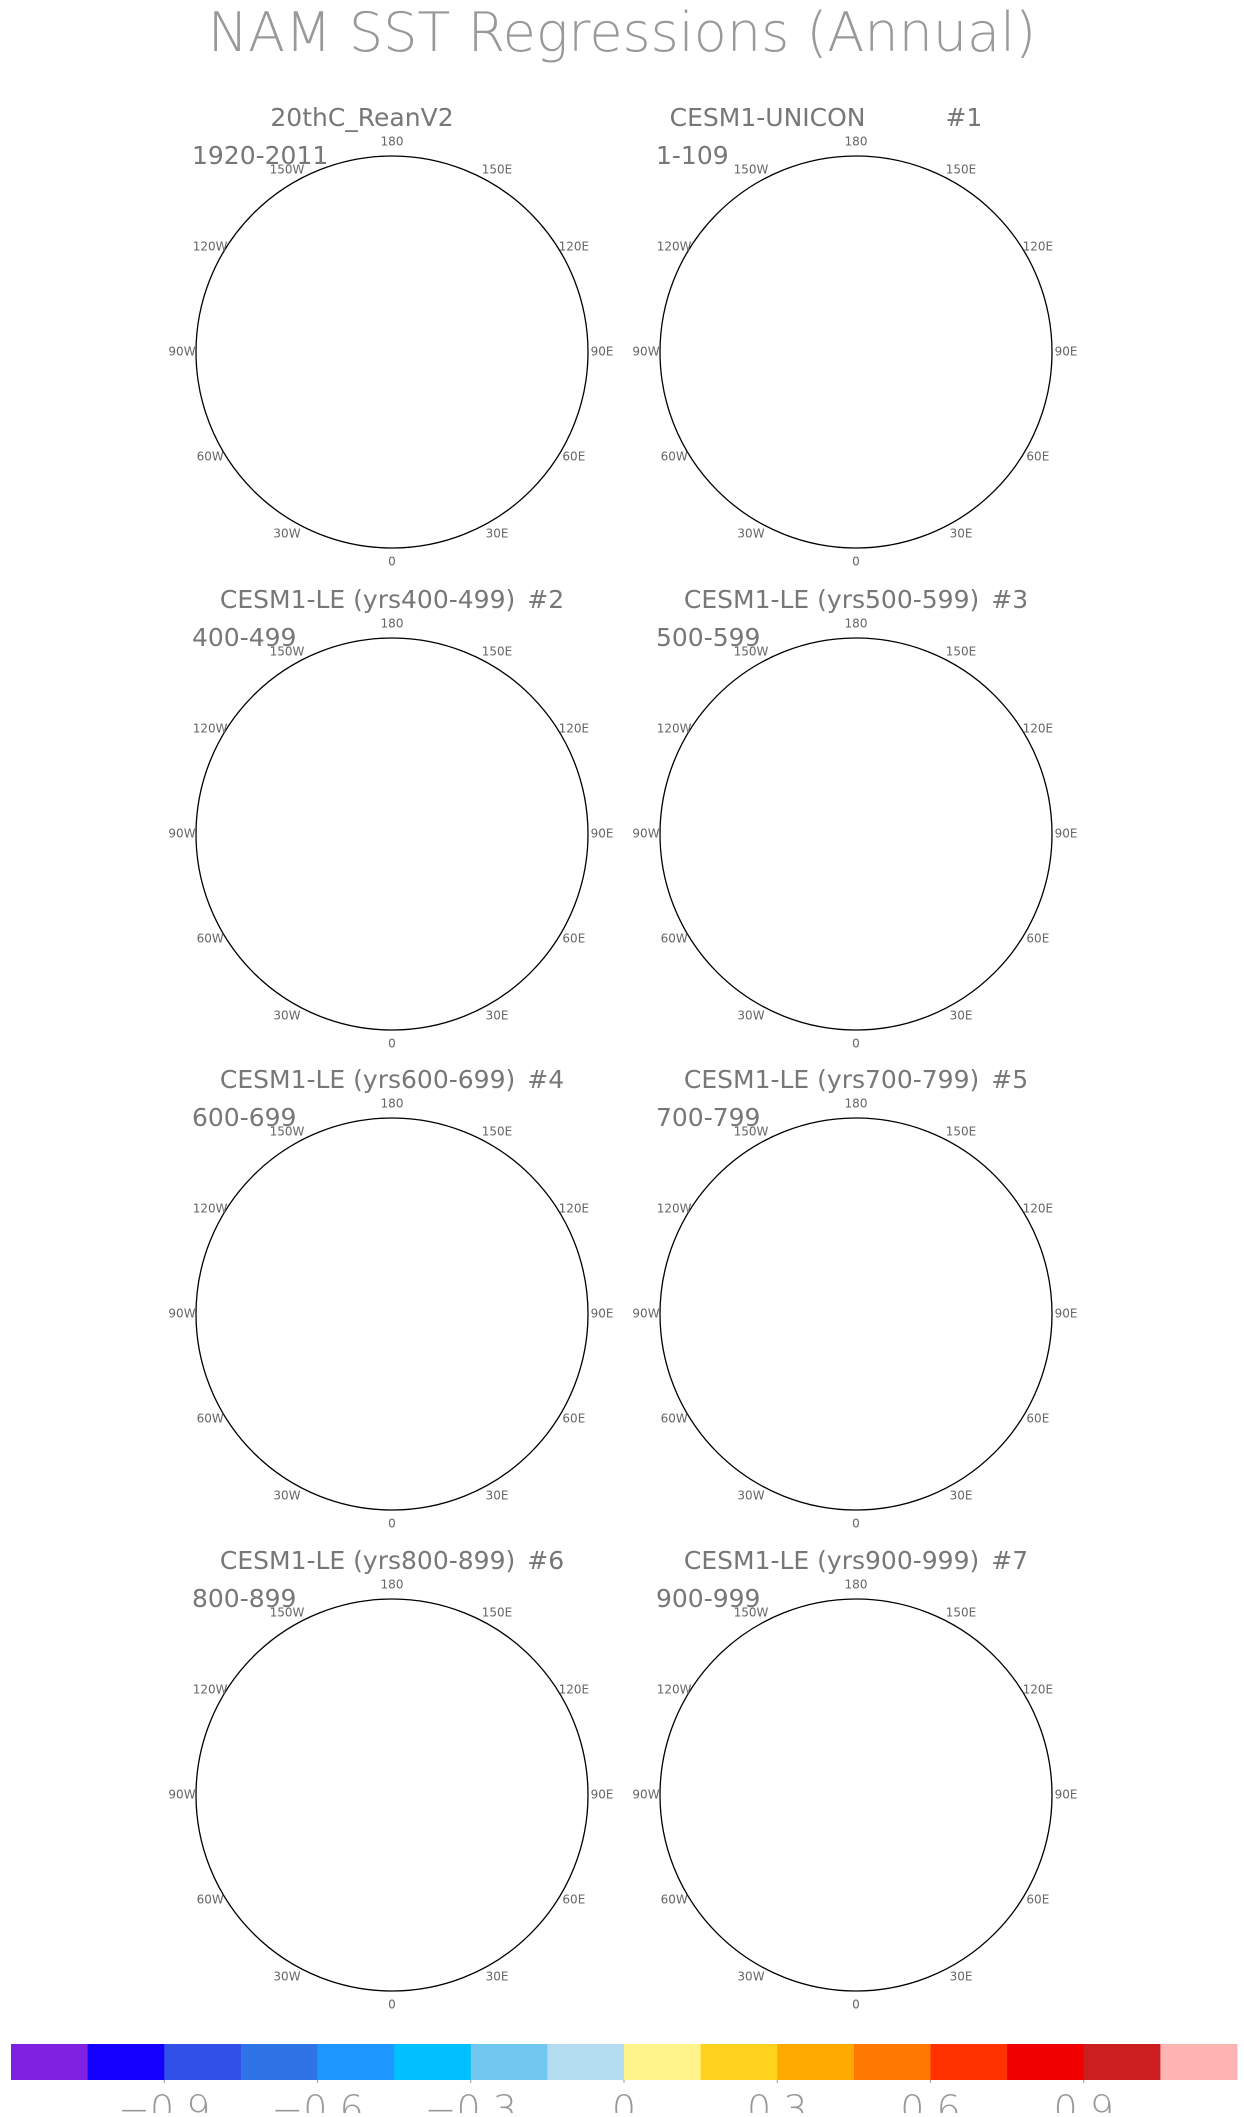 This screenshot has width=1244, height=2117. I want to click on panel-number: #4, so click(545, 1079).